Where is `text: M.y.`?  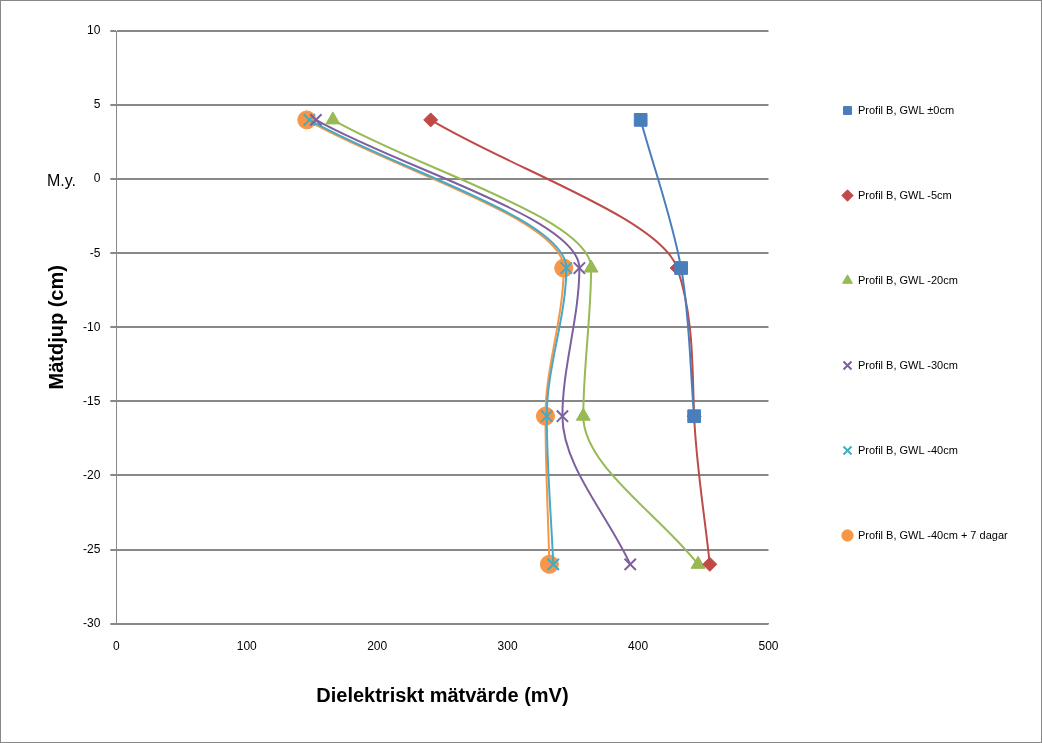 text: M.y. is located at coordinates (62, 181).